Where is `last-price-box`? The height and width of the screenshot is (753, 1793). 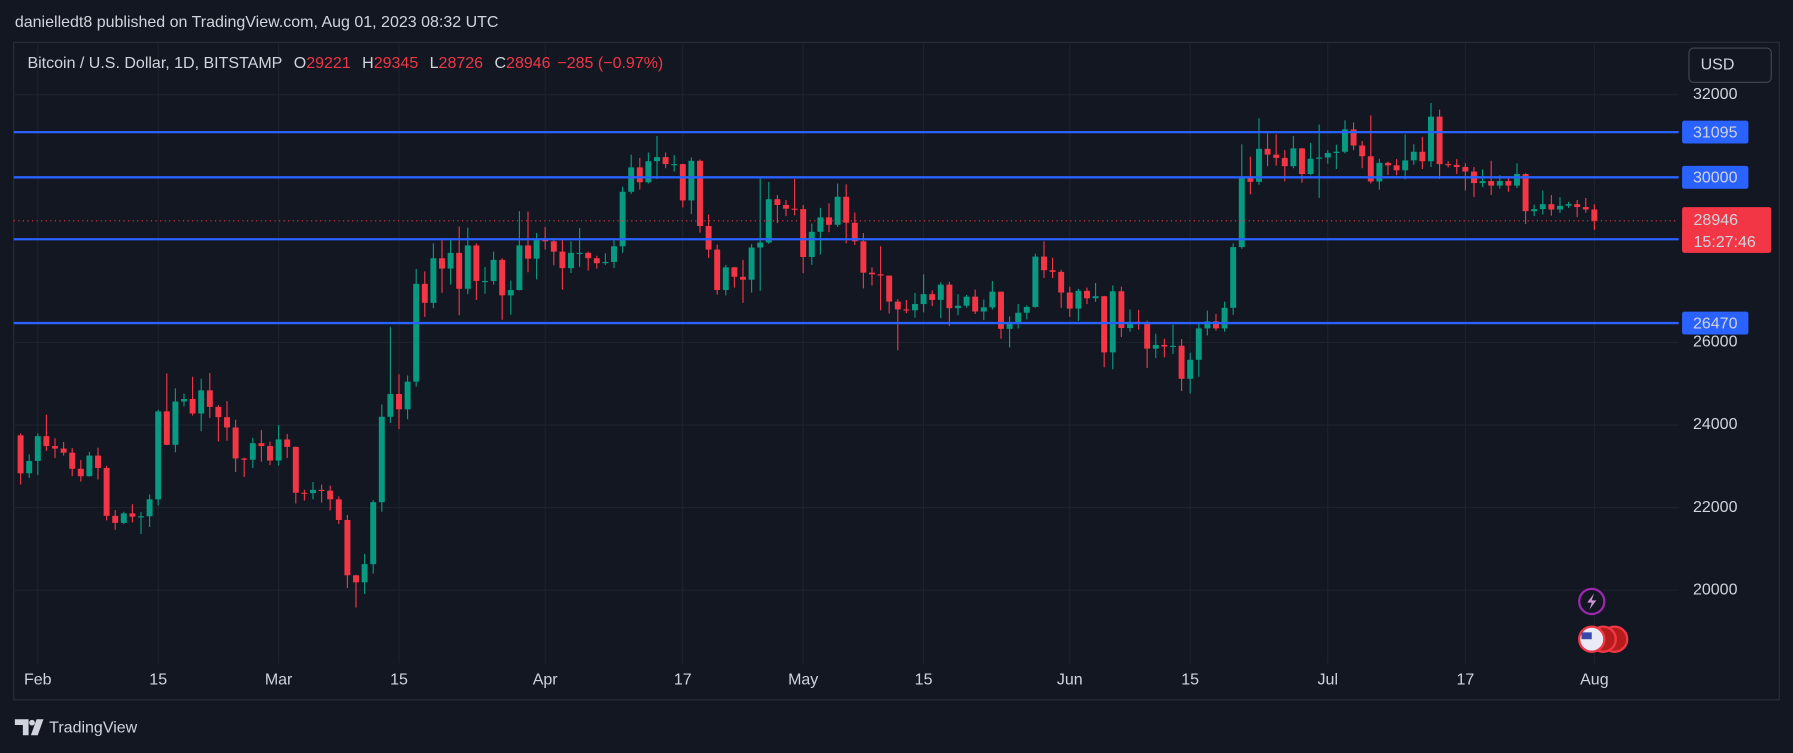 last-price-box is located at coordinates (1727, 230).